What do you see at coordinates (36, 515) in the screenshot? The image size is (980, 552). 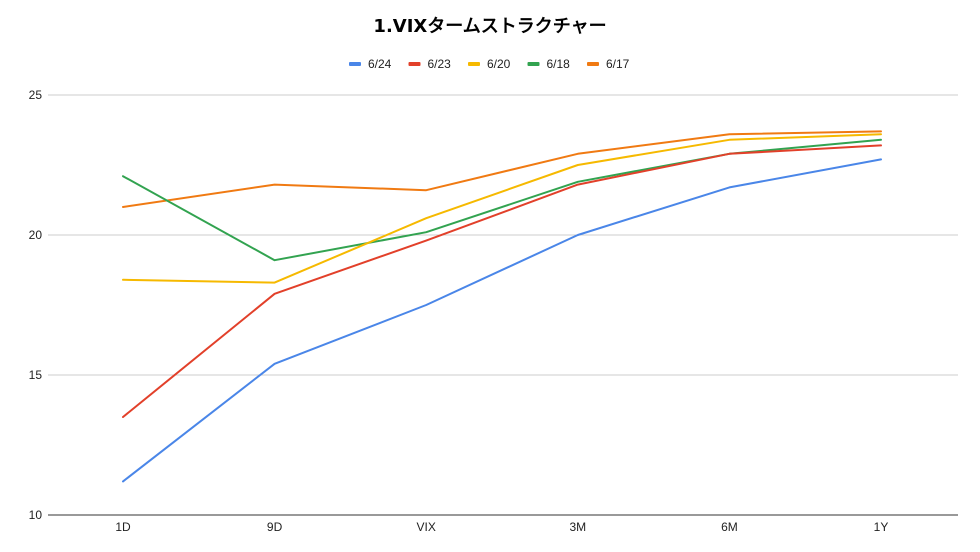 I see `y-tick-label: 10` at bounding box center [36, 515].